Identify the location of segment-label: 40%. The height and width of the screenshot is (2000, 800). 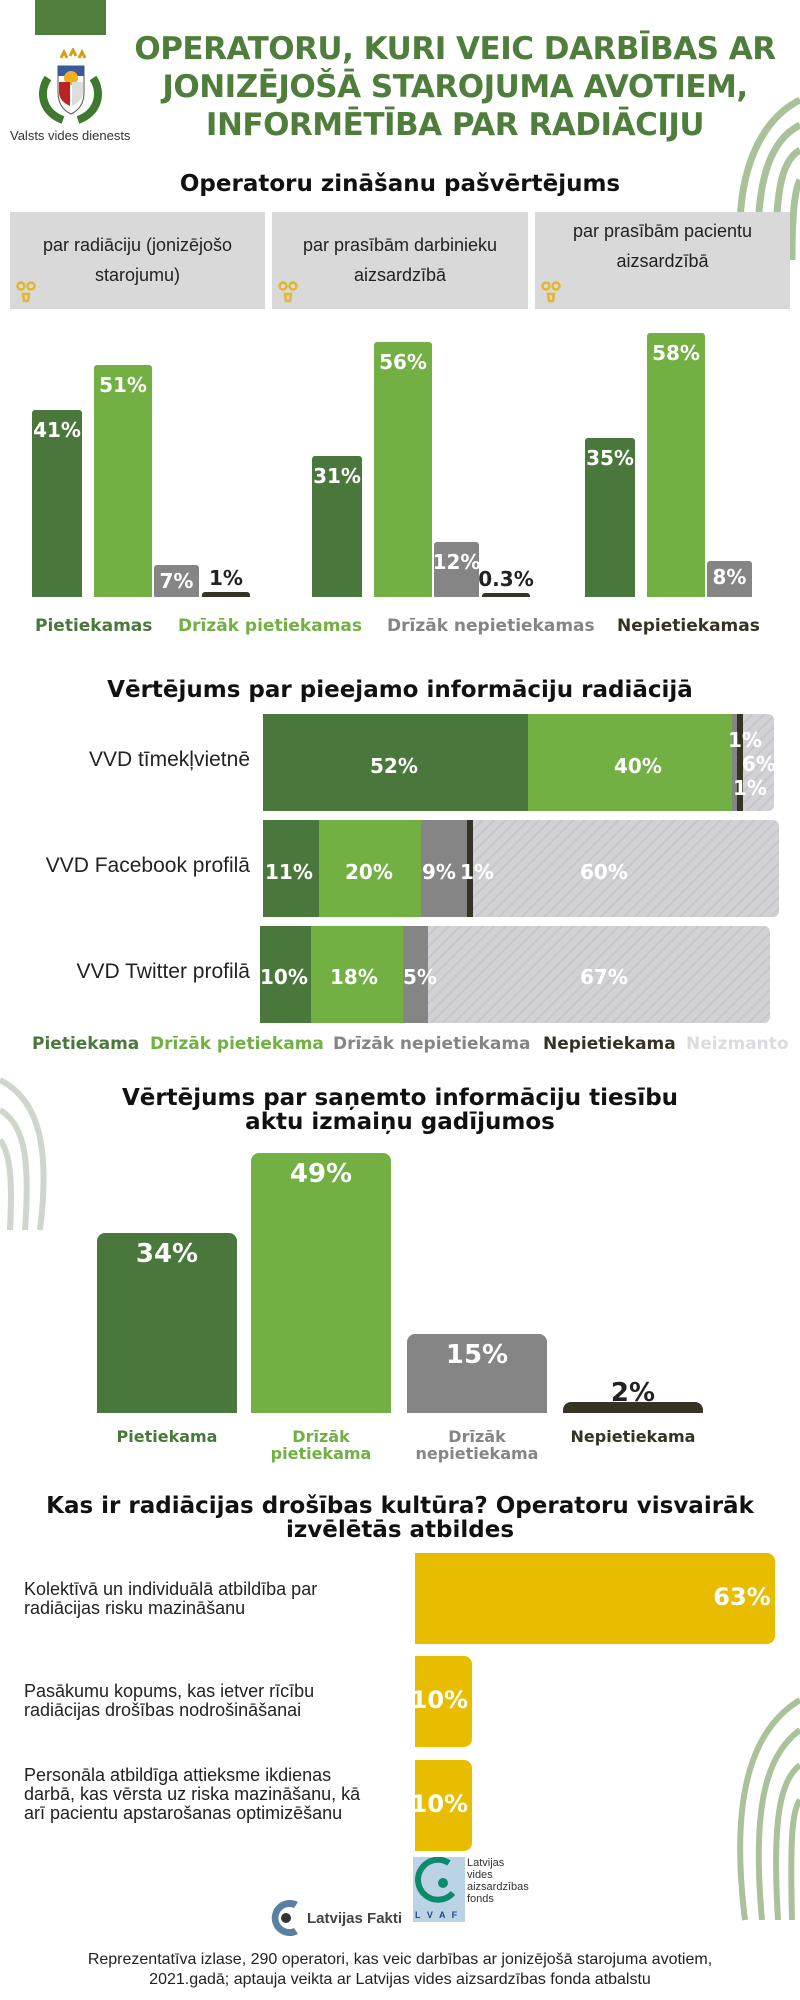
(638, 766).